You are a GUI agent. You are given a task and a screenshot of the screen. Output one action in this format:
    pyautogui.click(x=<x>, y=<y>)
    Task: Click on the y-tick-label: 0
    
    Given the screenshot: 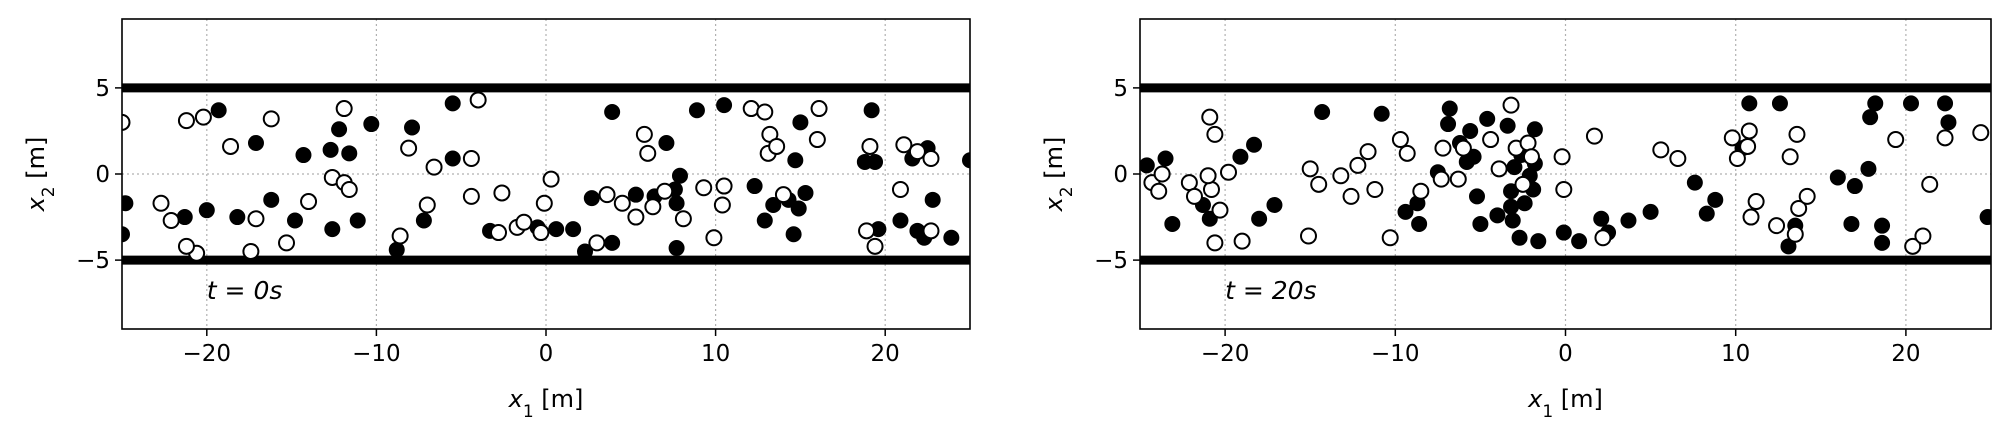 What is the action you would take?
    pyautogui.click(x=1120, y=175)
    